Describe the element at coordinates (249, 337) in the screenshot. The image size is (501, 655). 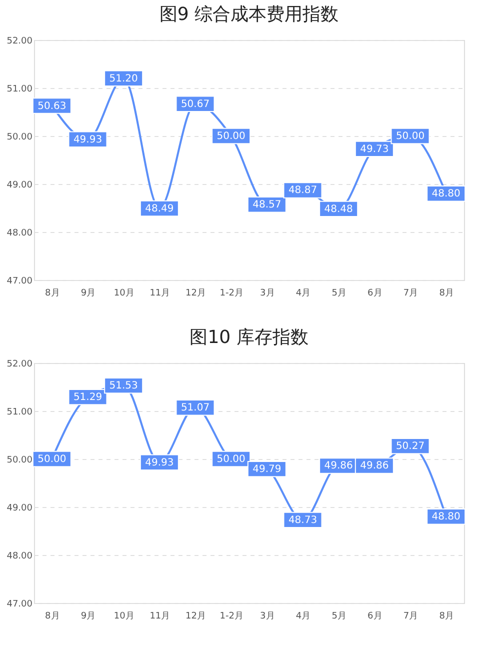
I see `chart-title: 图10 库存指数` at that location.